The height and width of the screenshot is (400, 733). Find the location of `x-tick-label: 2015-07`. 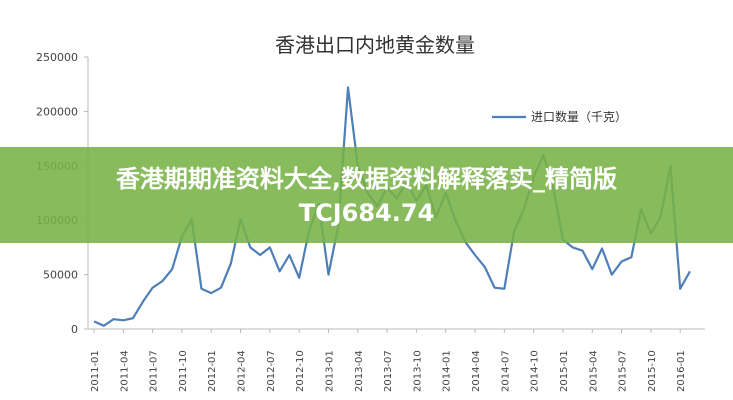

x-tick-label: 2015-07 is located at coordinates (623, 371).